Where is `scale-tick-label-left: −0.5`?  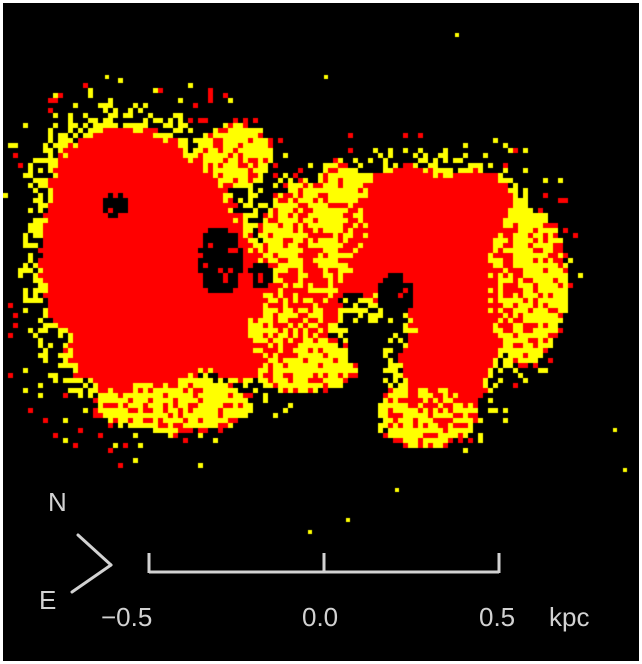
scale-tick-label-left: −0.5 is located at coordinates (127, 617).